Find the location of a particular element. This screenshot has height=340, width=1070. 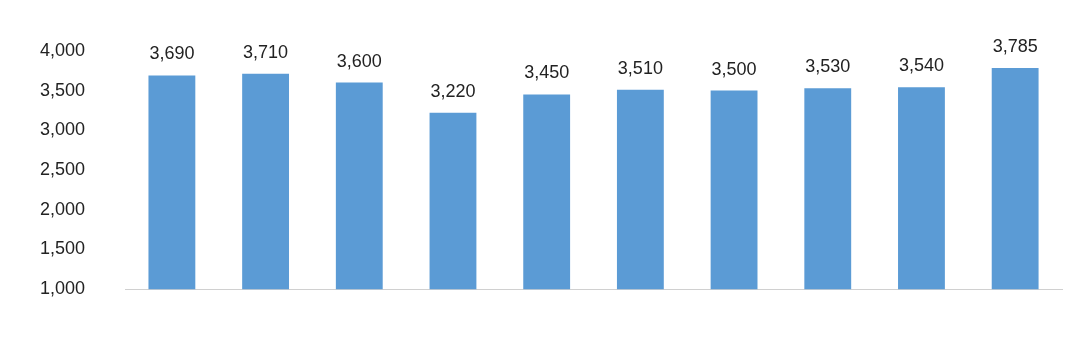

data-label: 3,500 is located at coordinates (734, 68).